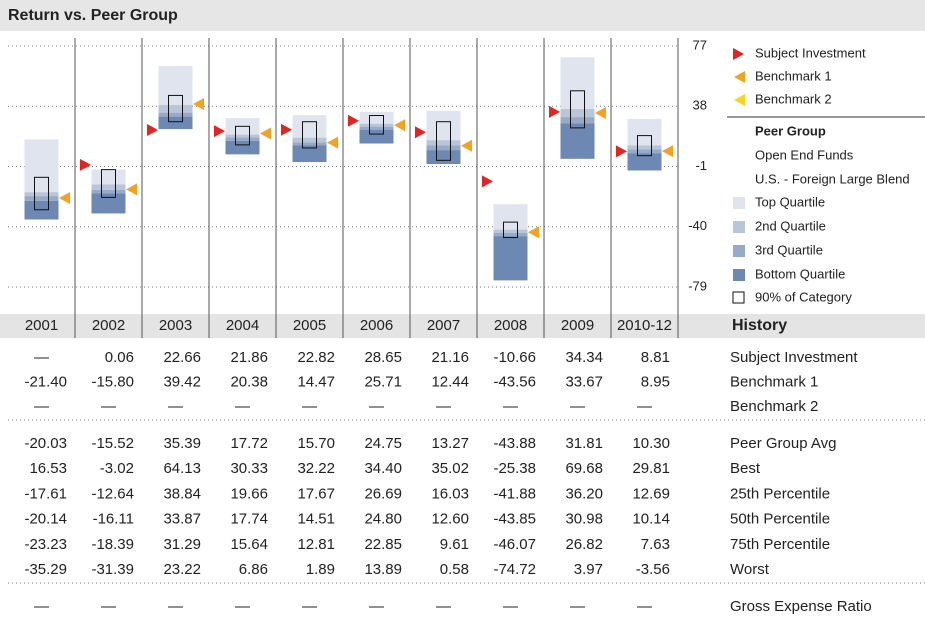 This screenshot has height=618, width=925. I want to click on table-cell: -15.52, so click(112, 443).